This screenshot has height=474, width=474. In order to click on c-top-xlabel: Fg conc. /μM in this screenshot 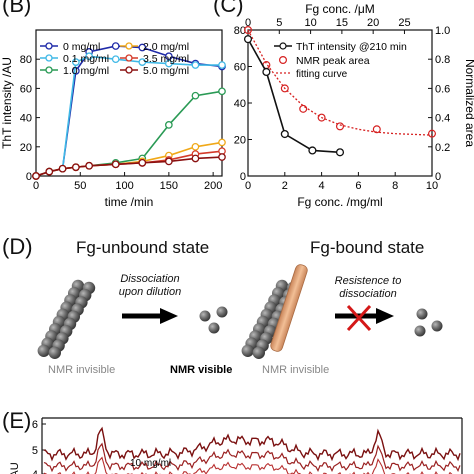, I will do `click(340, 9)`.